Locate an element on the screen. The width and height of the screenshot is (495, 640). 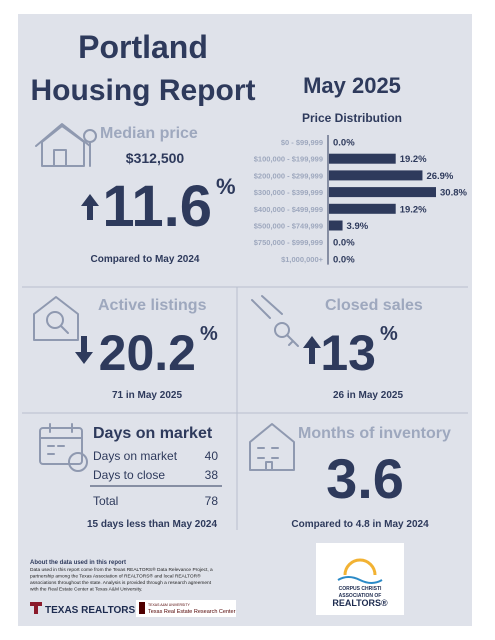
down-arrow is located at coordinates (84, 350).